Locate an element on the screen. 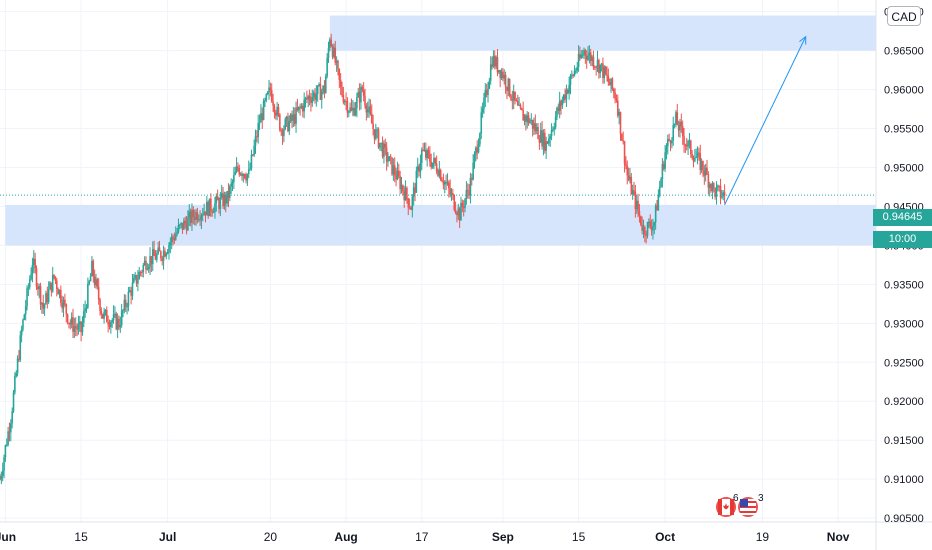 The image size is (932, 550). y-tick-label: 0.92500 is located at coordinates (904, 363).